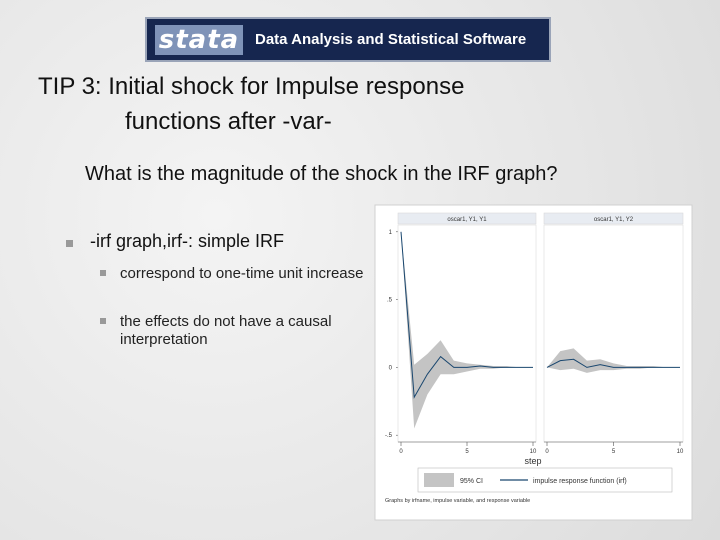 This screenshot has height=540, width=720. I want to click on panel-title: oscar1, Y1, Y2, so click(614, 220).